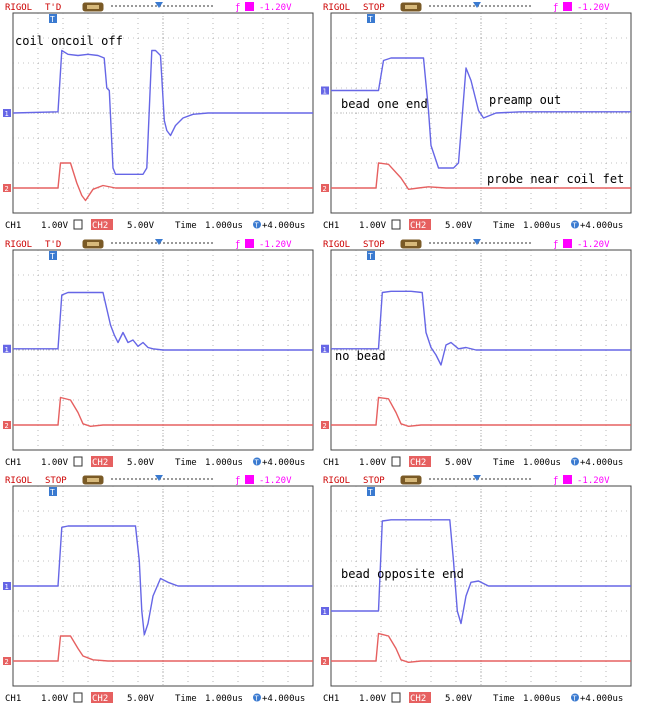 This screenshot has height=712, width=648. I want to click on annotation-label: coil off, so click(94, 41).